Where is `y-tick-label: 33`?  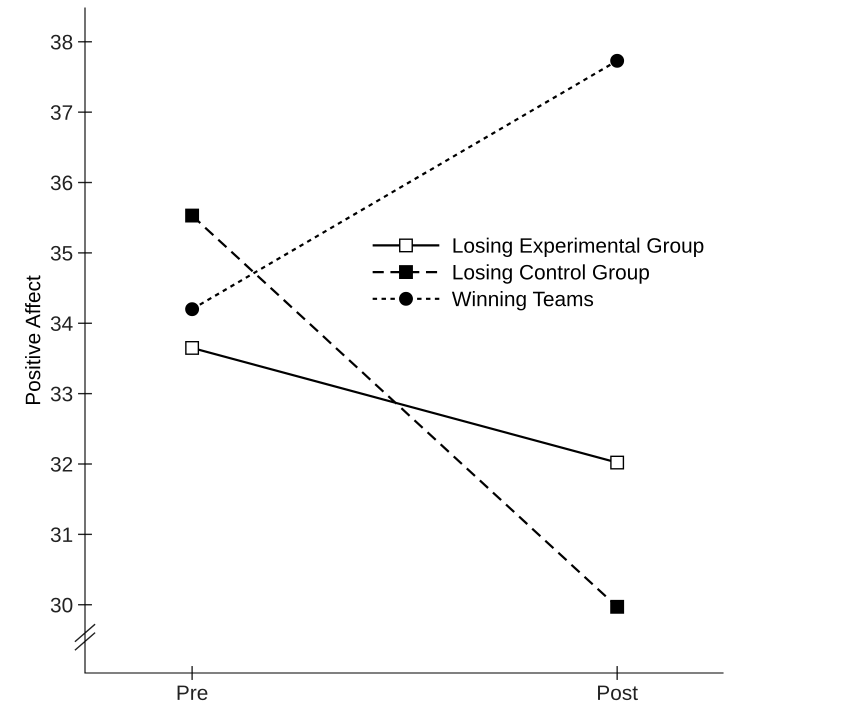
y-tick-label: 33 is located at coordinates (61, 394).